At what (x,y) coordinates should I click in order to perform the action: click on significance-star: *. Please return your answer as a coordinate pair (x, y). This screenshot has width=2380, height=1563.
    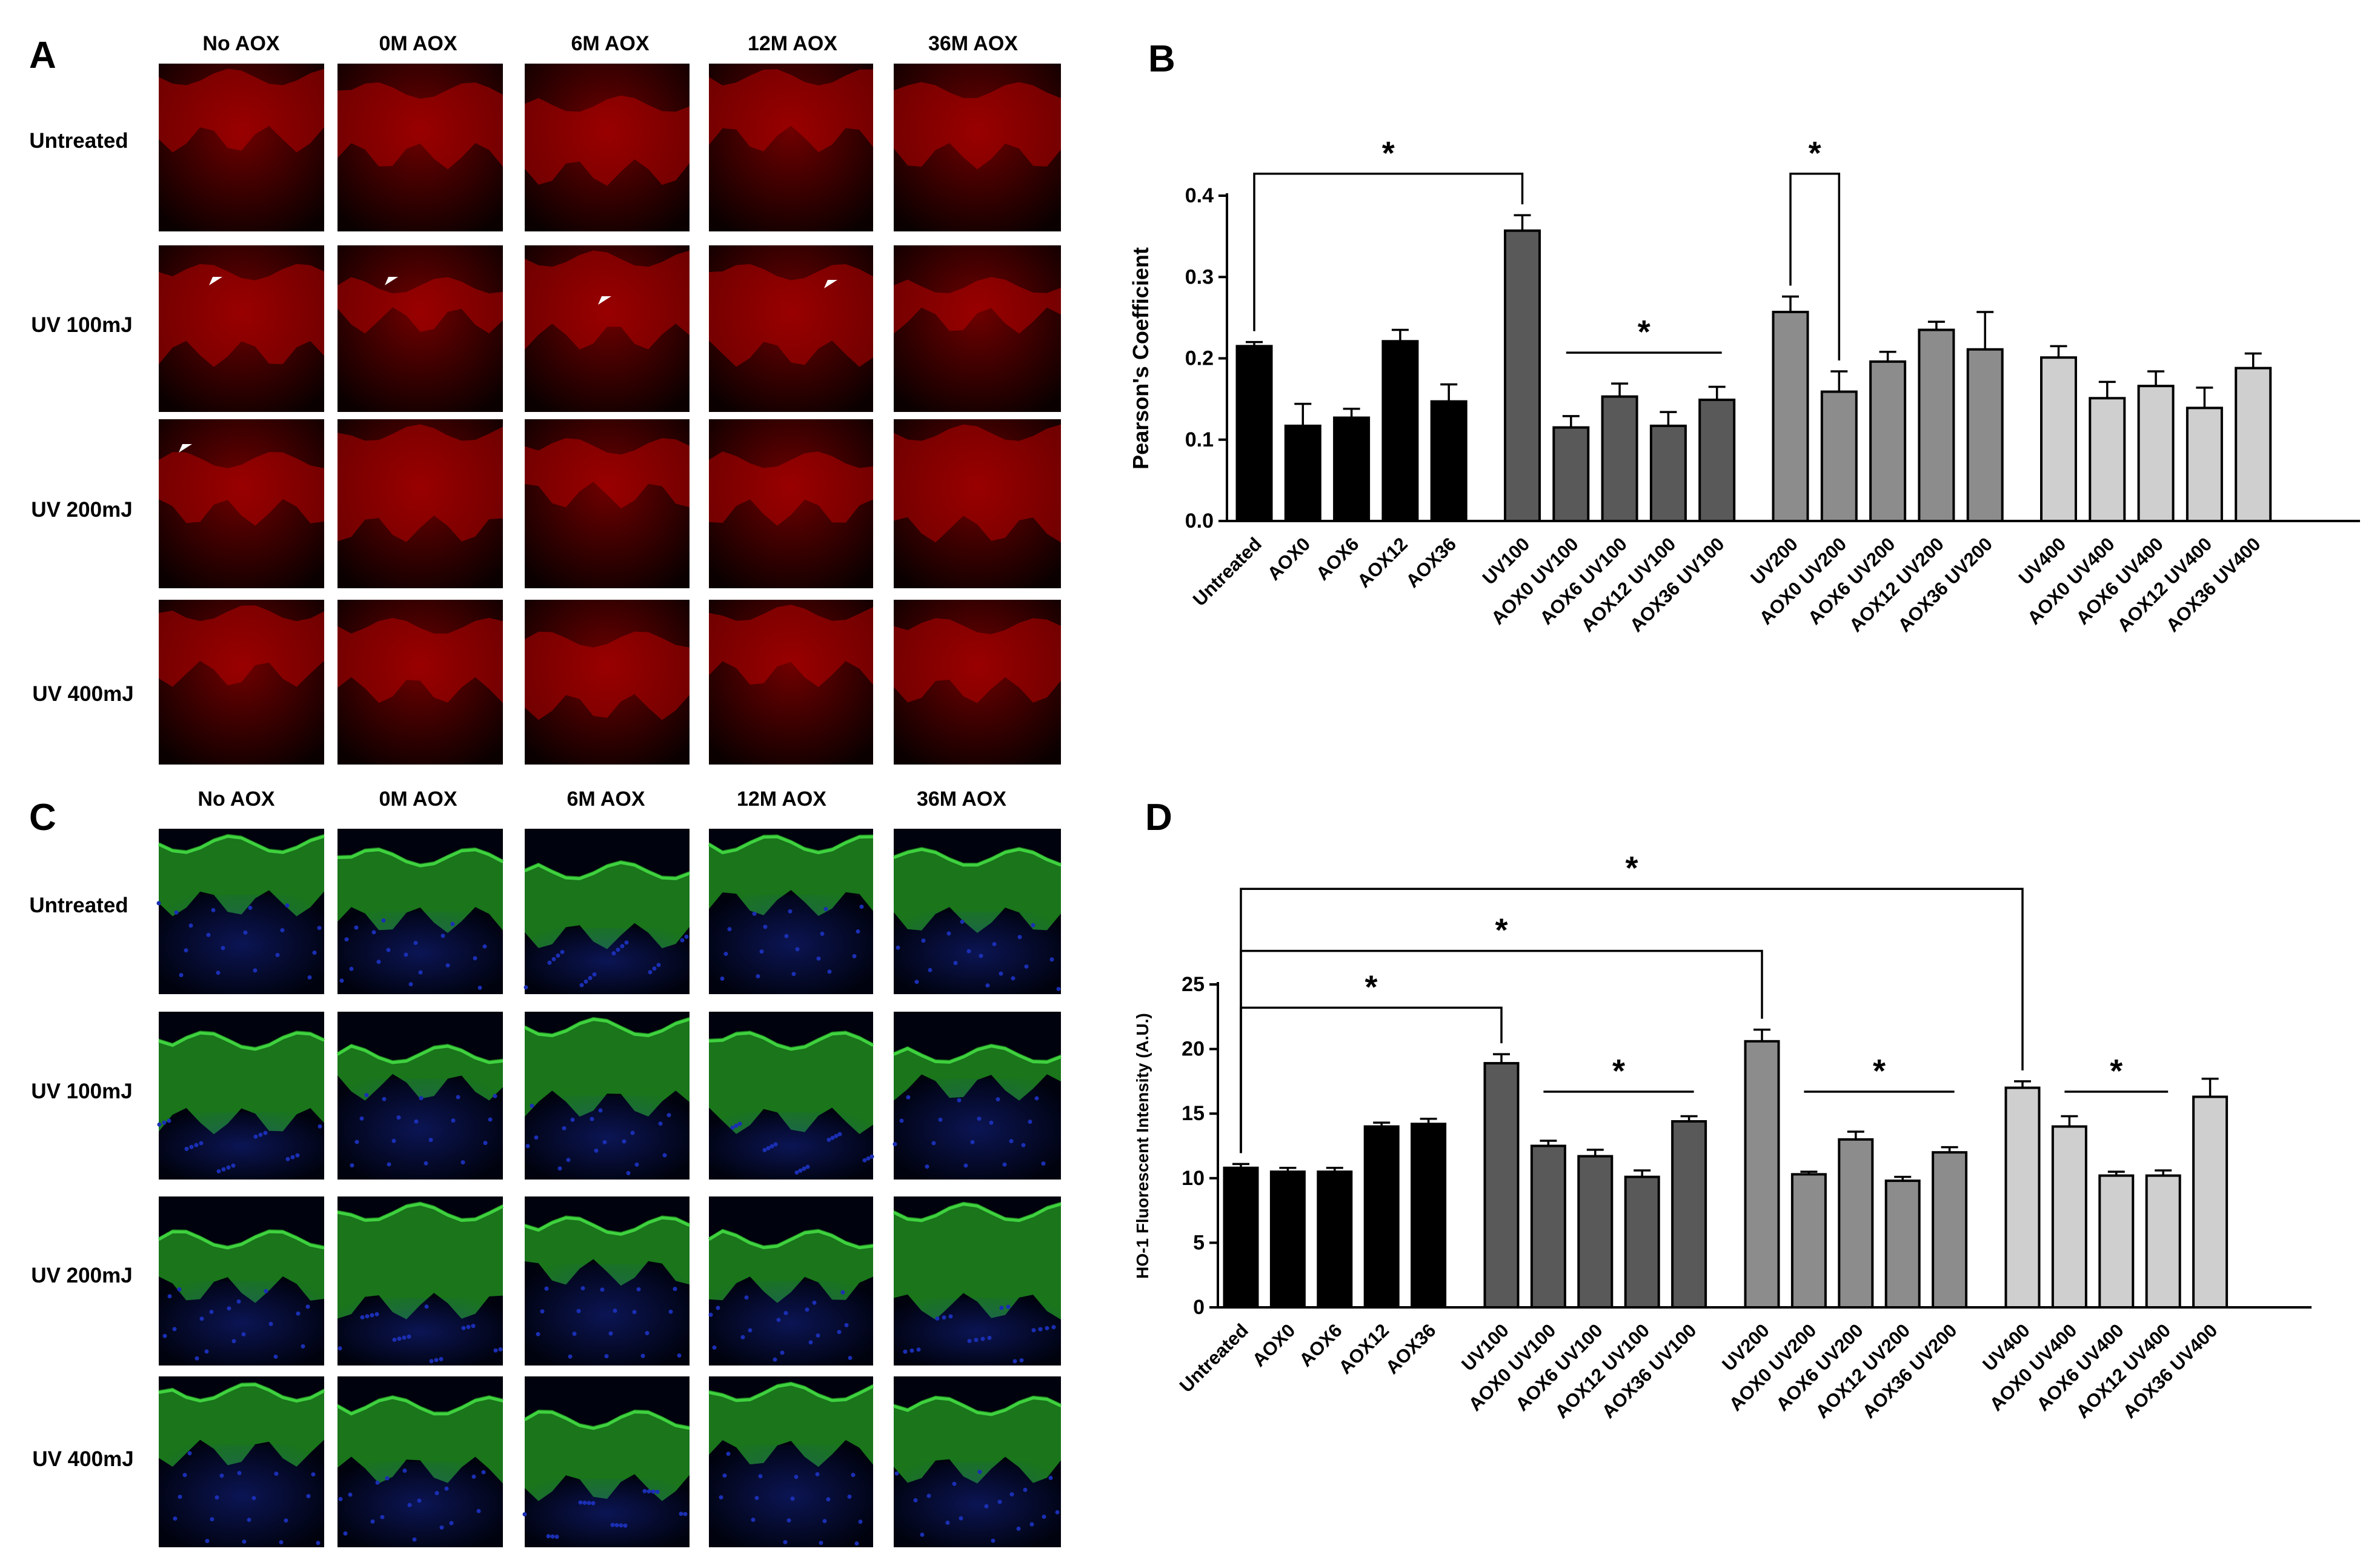
    Looking at the image, I should click on (1501, 930).